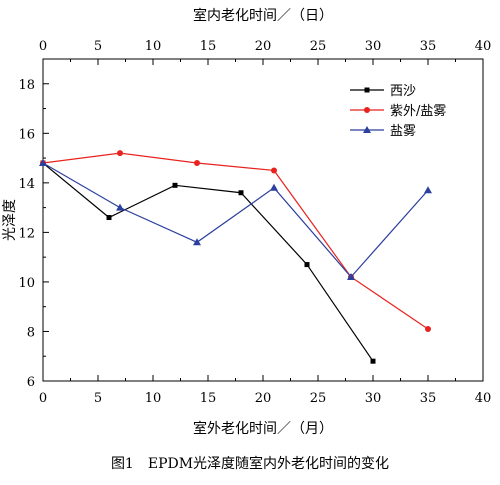 The width and height of the screenshot is (500, 485). What do you see at coordinates (263, 46) in the screenshot?
I see `x-tick-label-top: 20` at bounding box center [263, 46].